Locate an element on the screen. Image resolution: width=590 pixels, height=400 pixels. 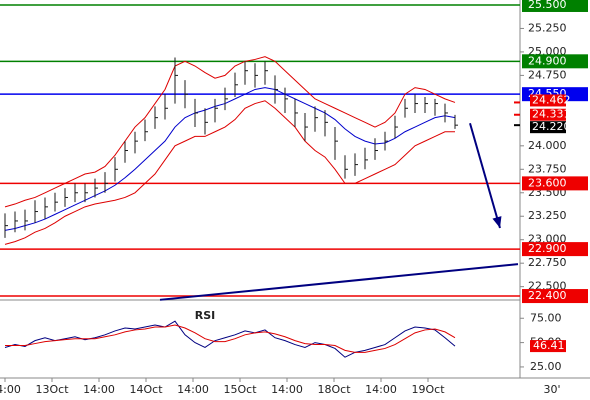
last-value-label: 24.331 is located at coordinates (551, 114).